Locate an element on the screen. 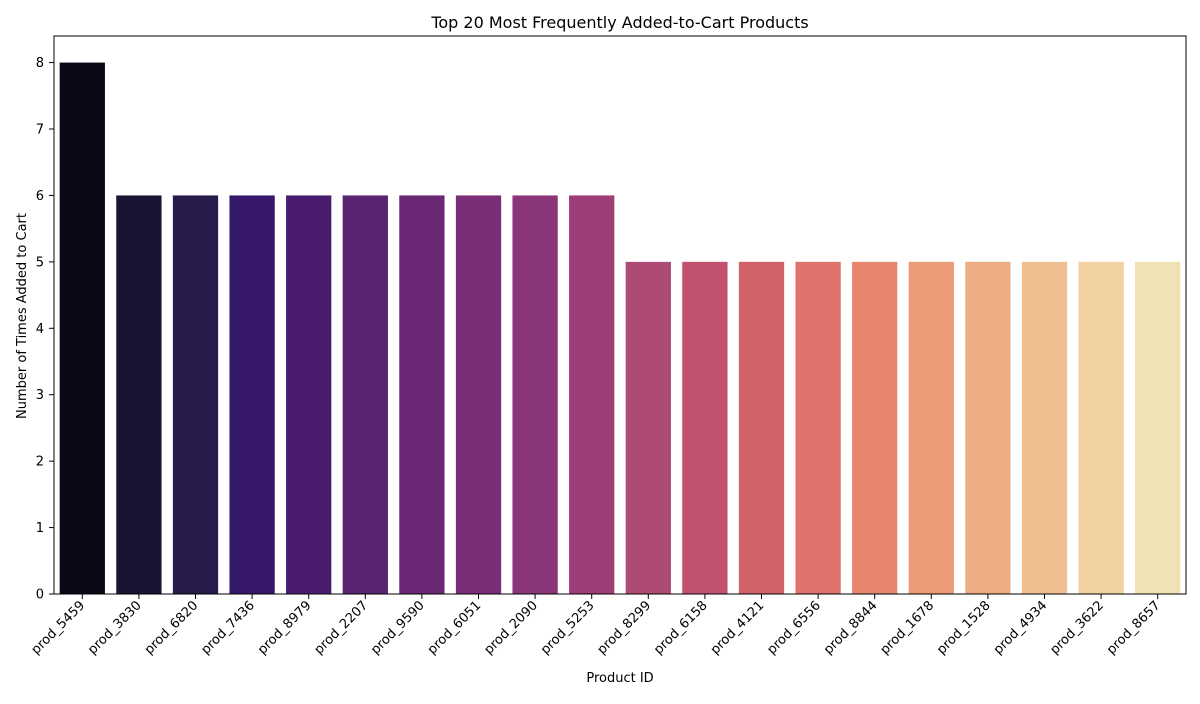 This screenshot has width=1200, height=704. x-tick-label: prod_3622 is located at coordinates (1076, 627).